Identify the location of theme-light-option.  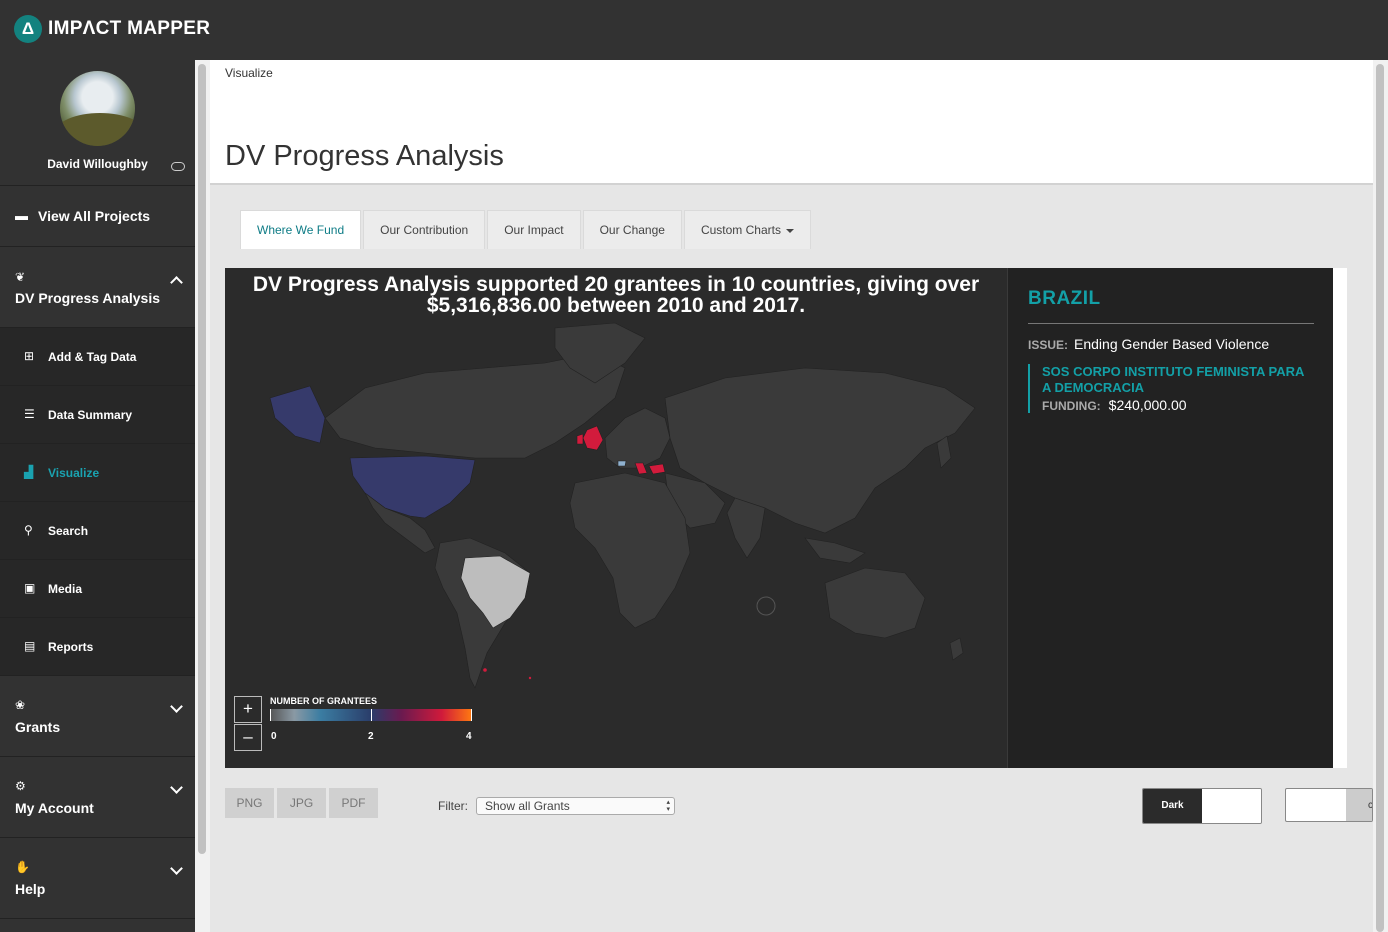
(1231, 806).